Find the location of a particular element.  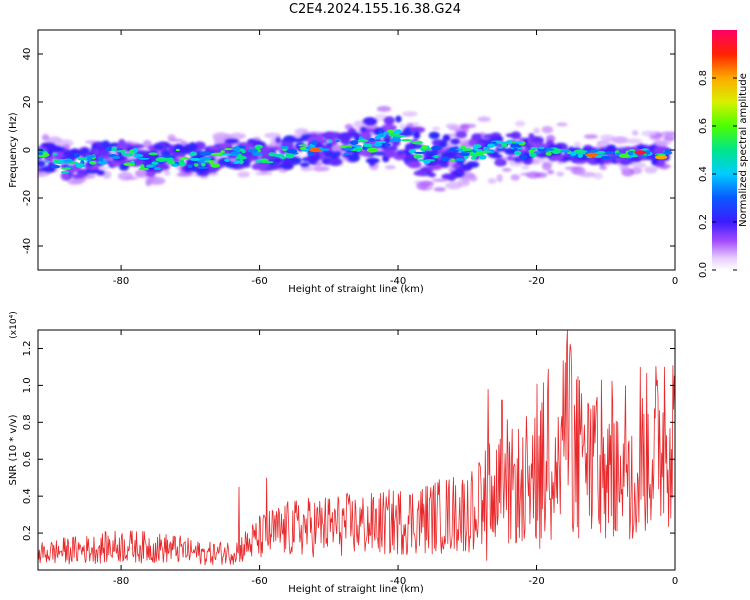

spectrogram-ylabel: Frequency (Hz) is located at coordinates (13, 150).